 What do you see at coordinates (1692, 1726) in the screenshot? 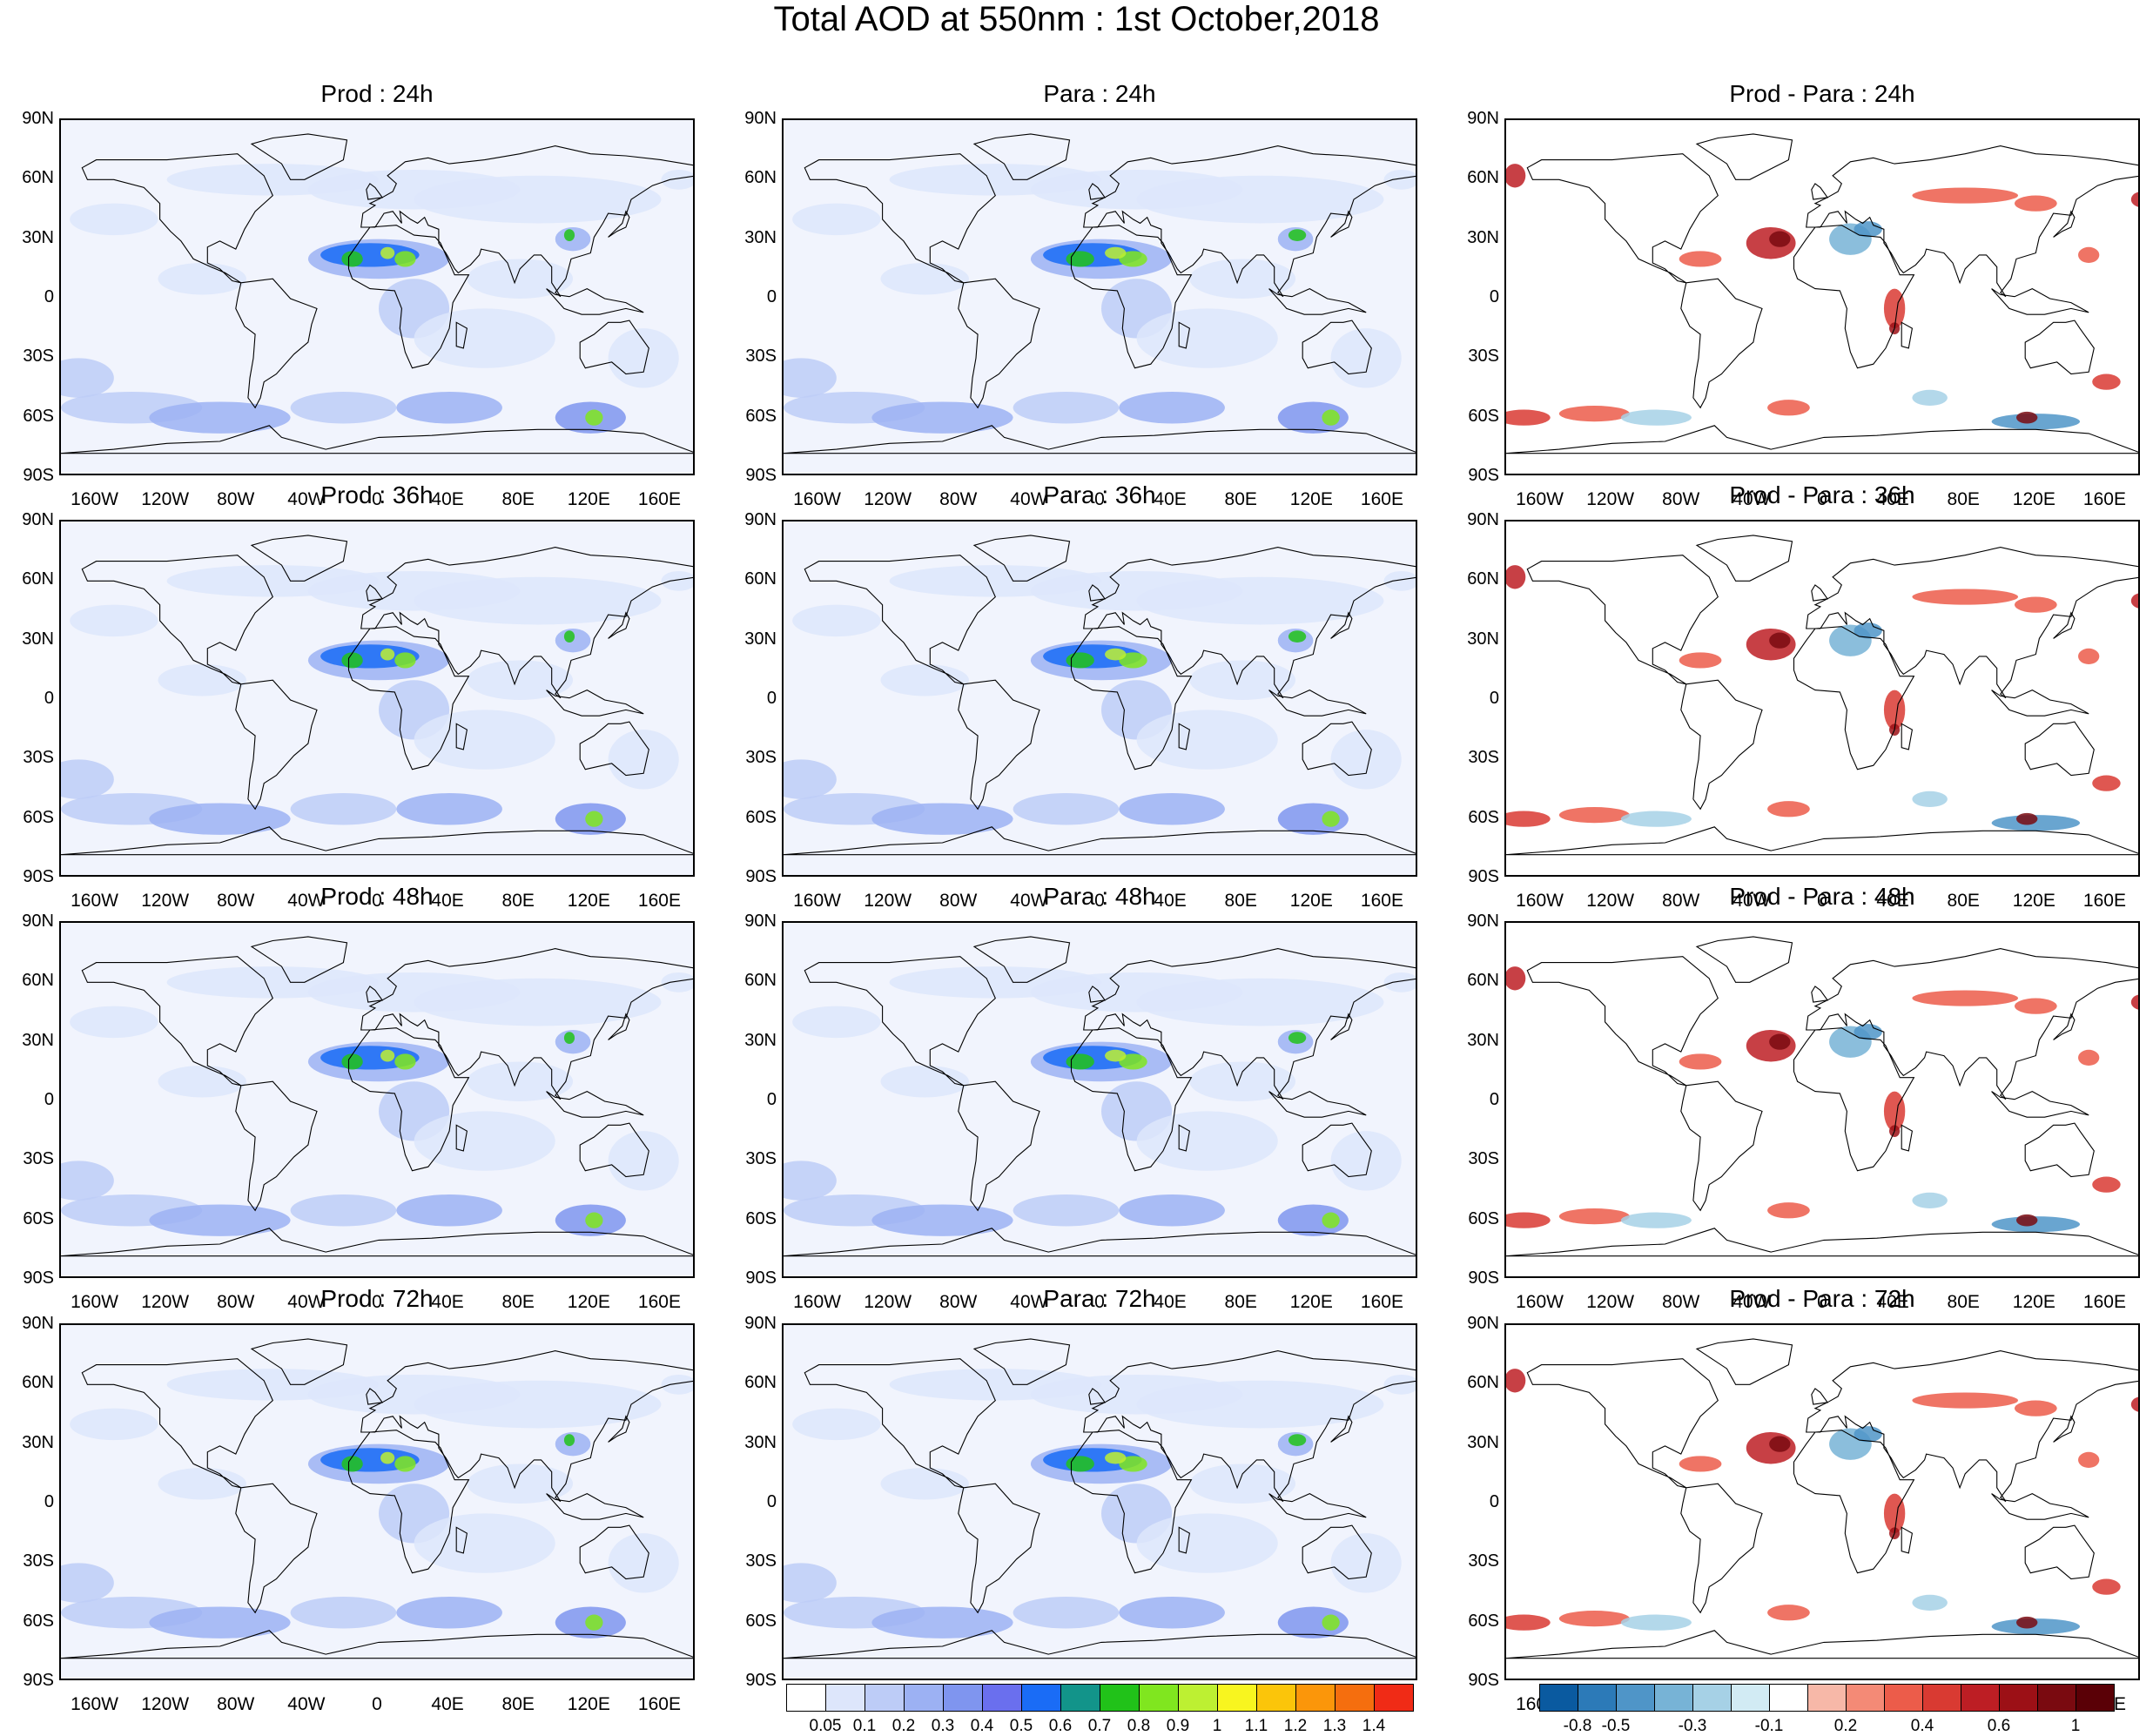
I see `diff-colorbar-tick-label: -0.3` at bounding box center [1692, 1726].